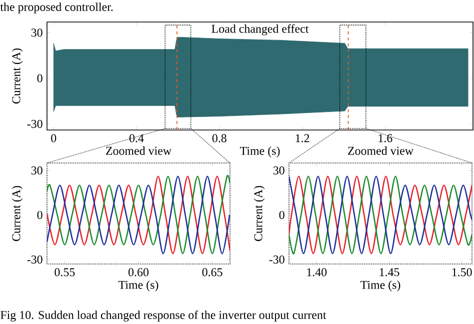  What do you see at coordinates (53, 138) in the screenshot?
I see `x-tick-label: 0` at bounding box center [53, 138].